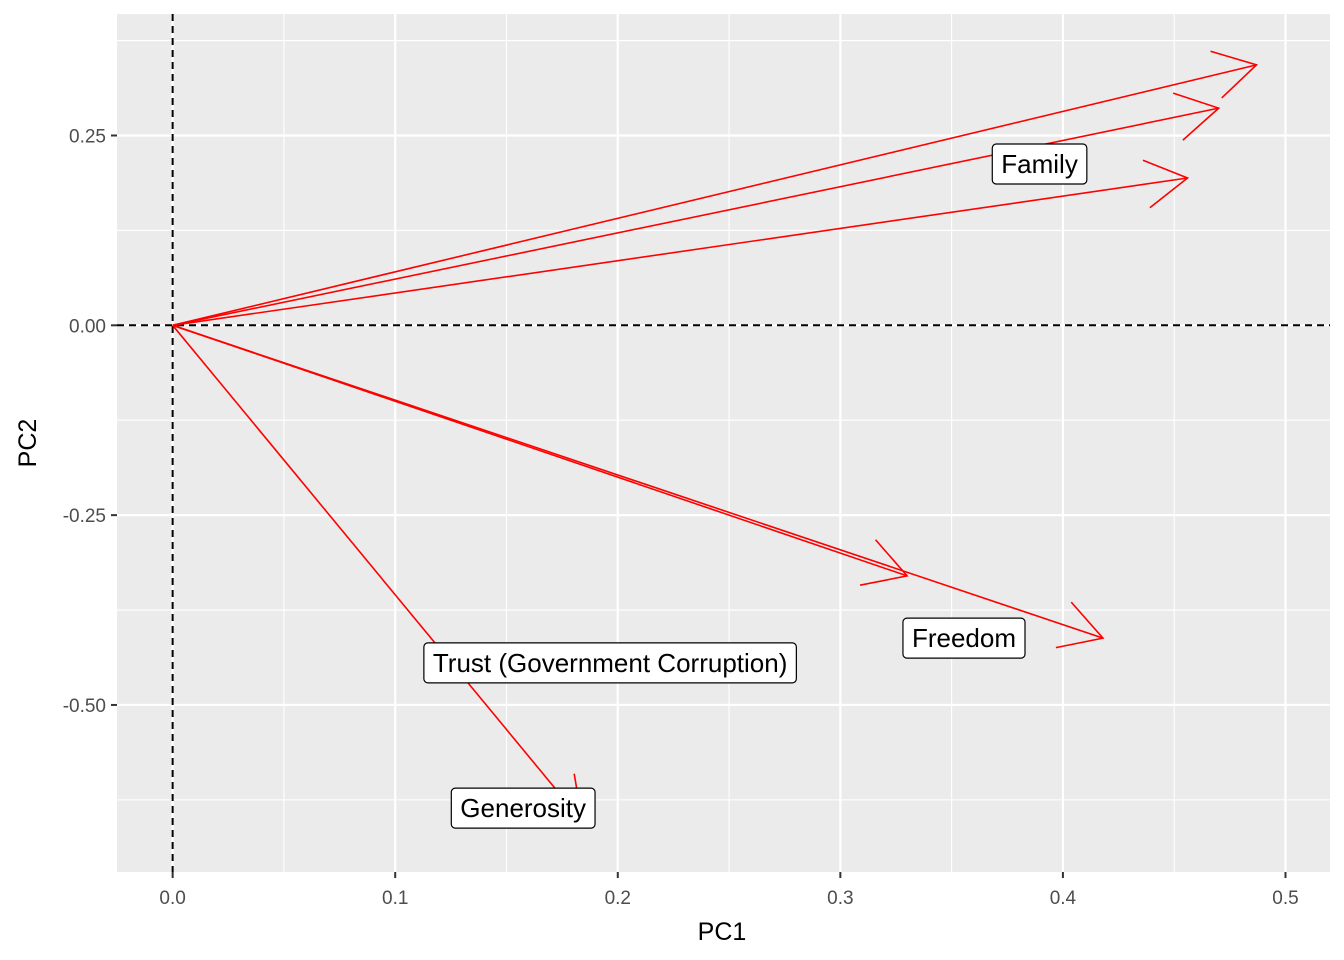  I want to click on label-text: Freedom, so click(964, 638).